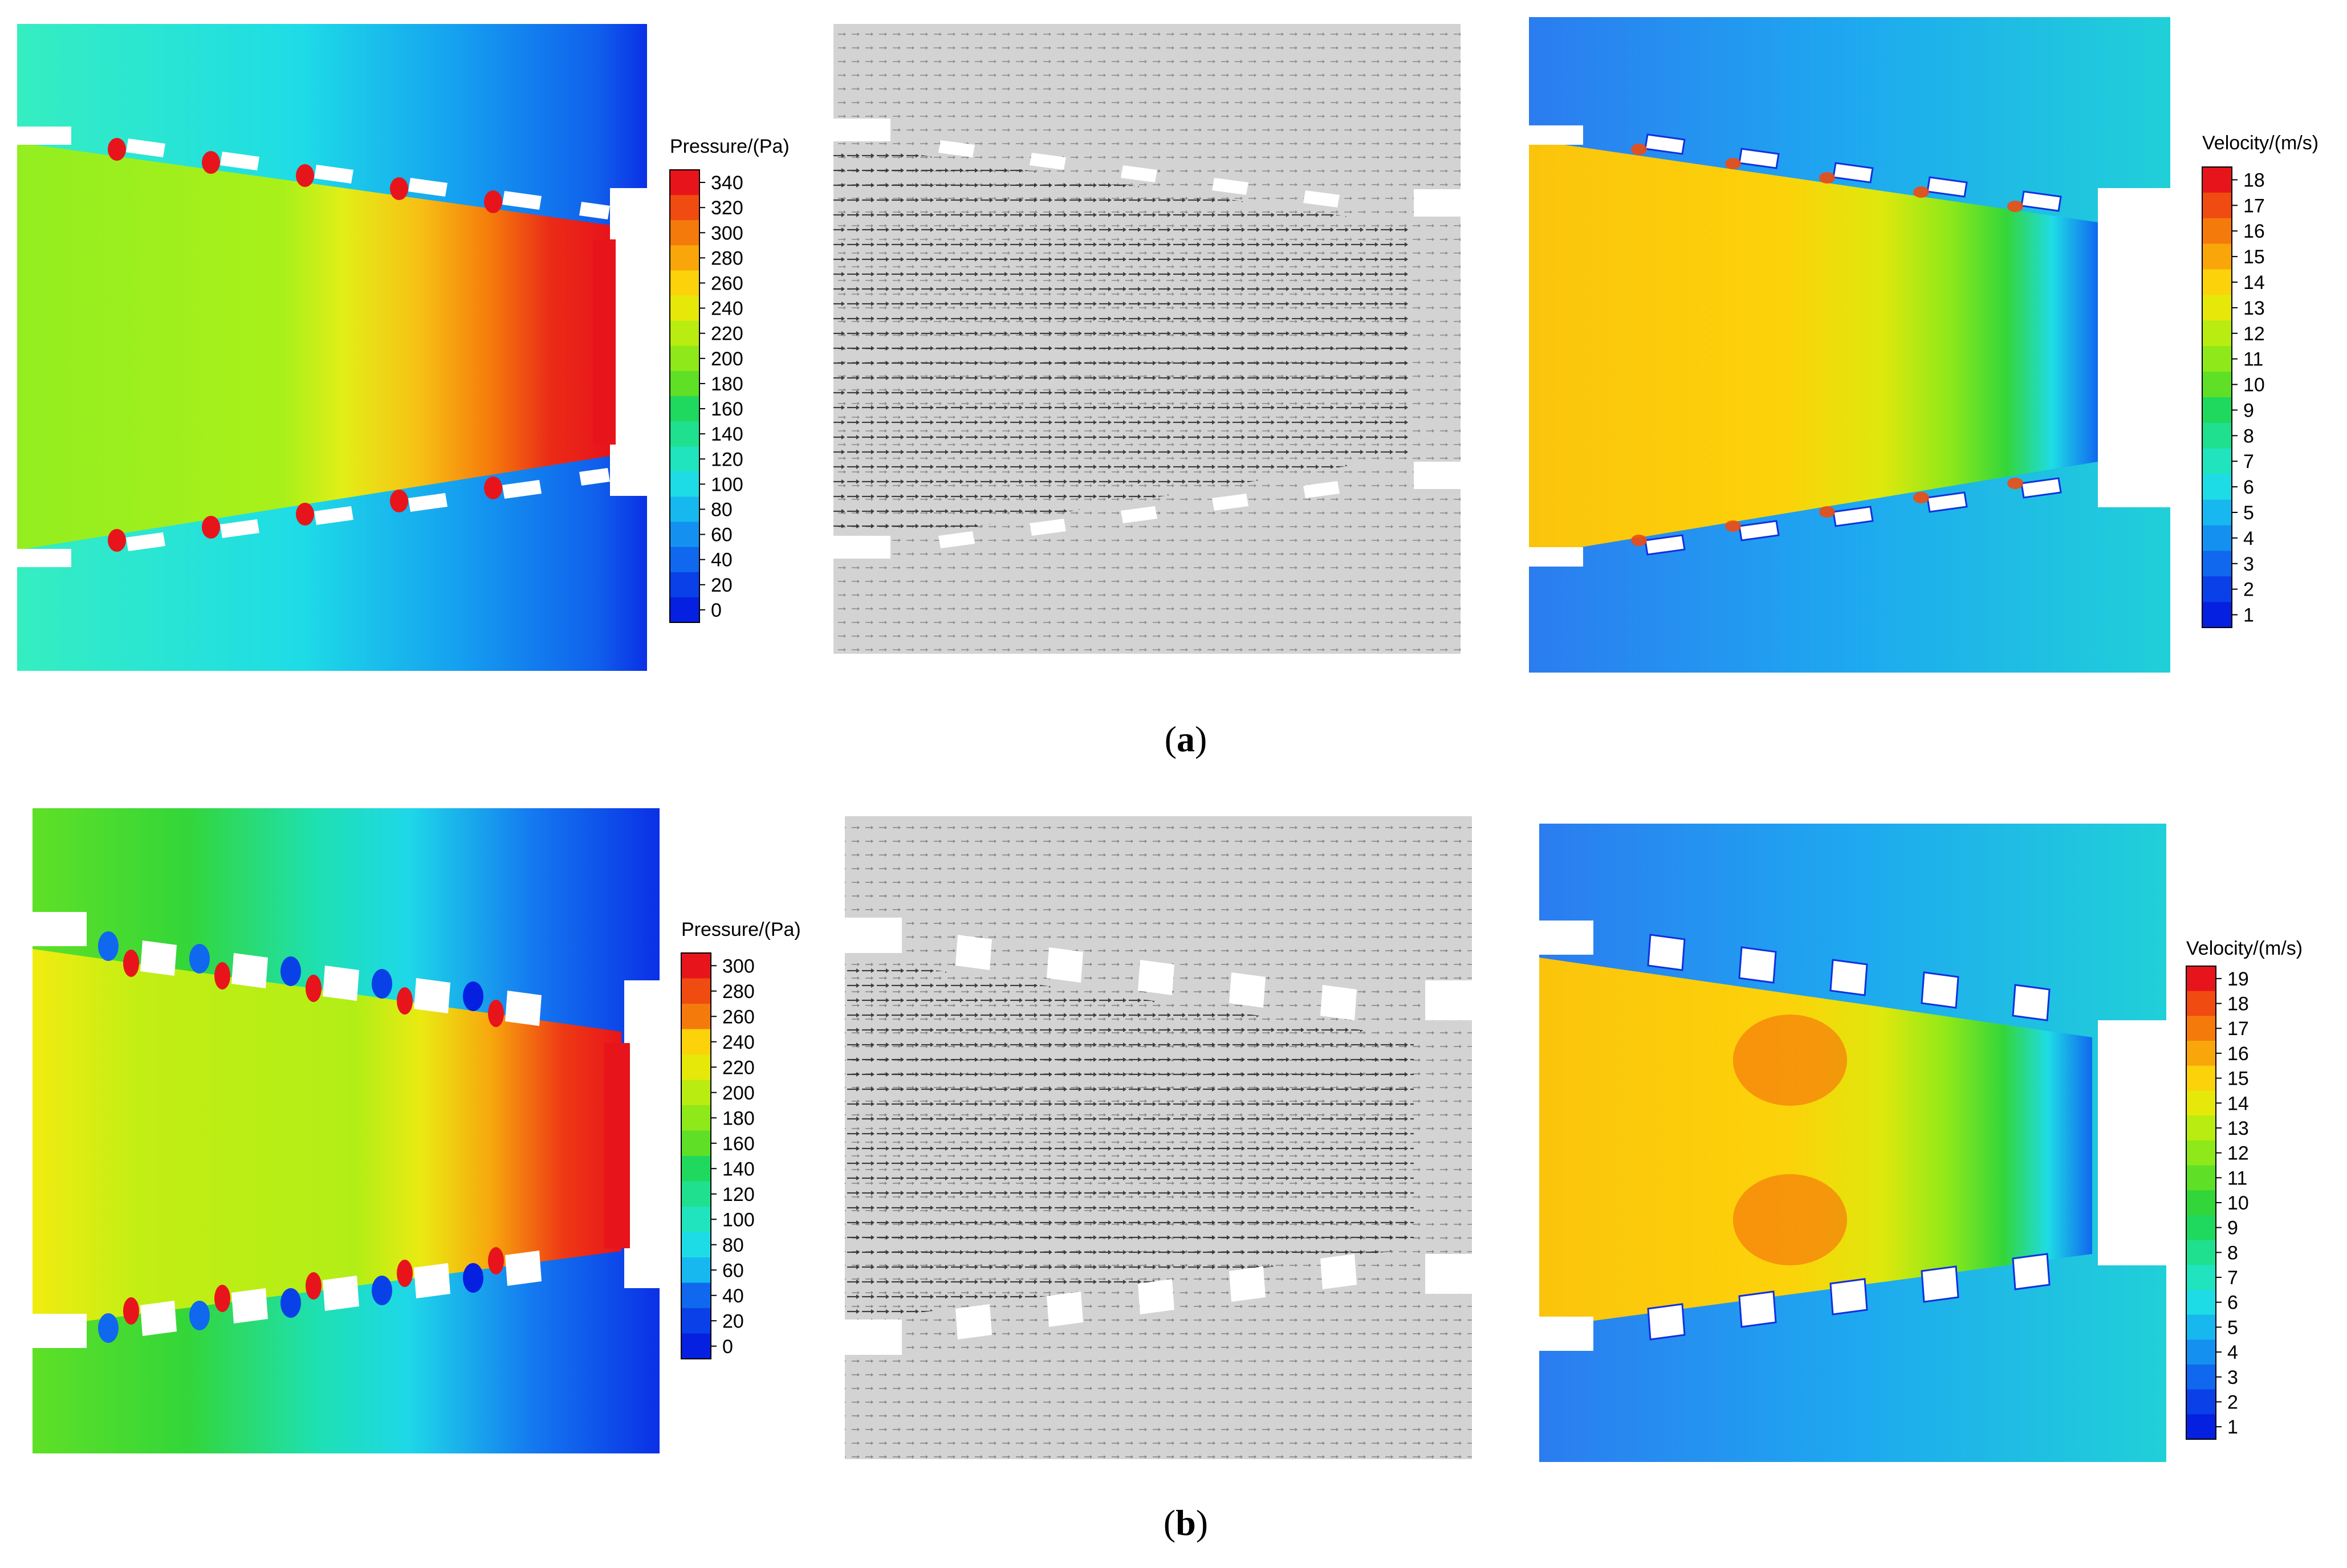 The image size is (2347, 1568). Describe the element at coordinates (2254, 283) in the screenshot. I see `velocity-legend-a-label: 14` at that location.